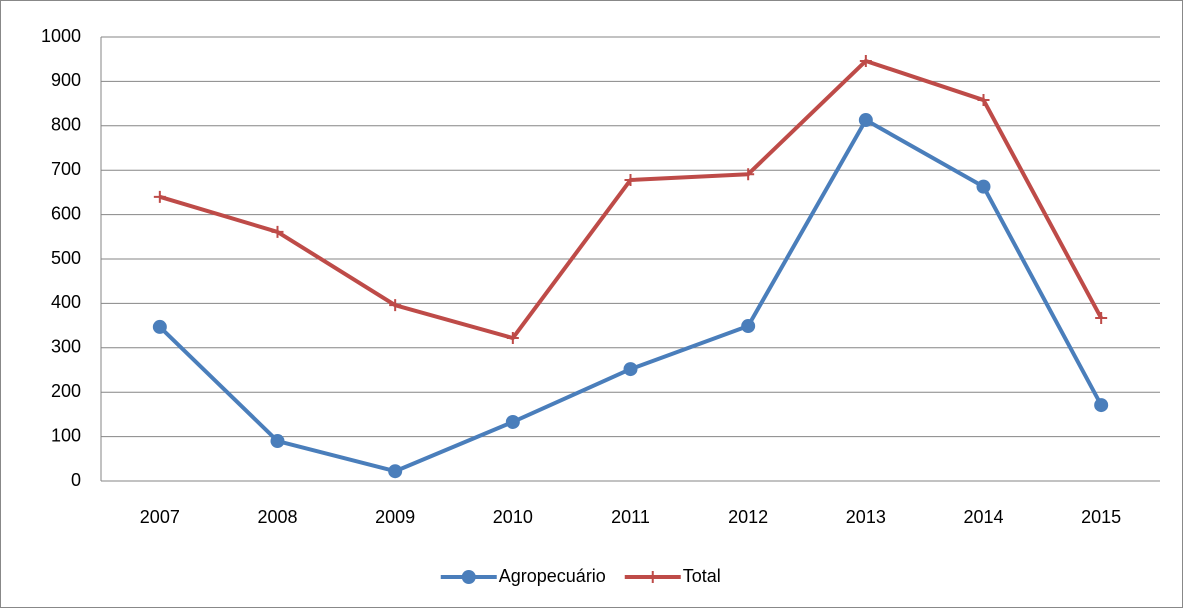 Image resolution: width=1183 pixels, height=608 pixels. I want to click on x-tick-label: 2009, so click(395, 517).